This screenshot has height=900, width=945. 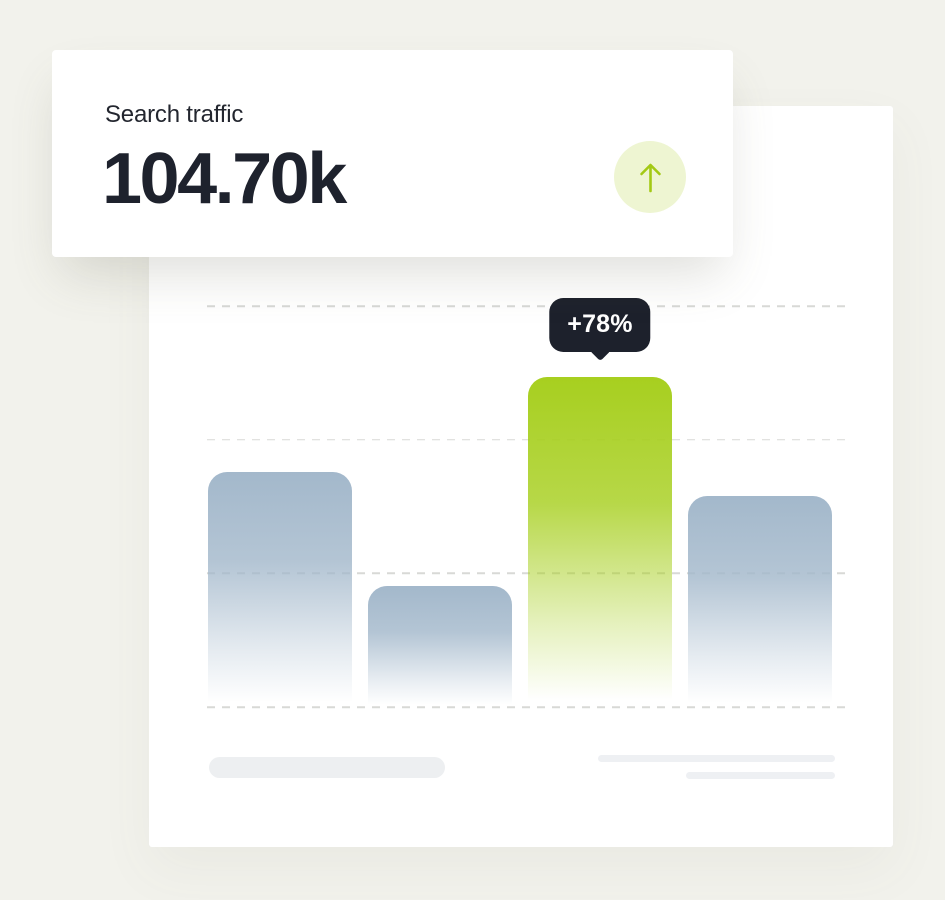 I want to click on tooltip-label: +78%, so click(x=600, y=324).